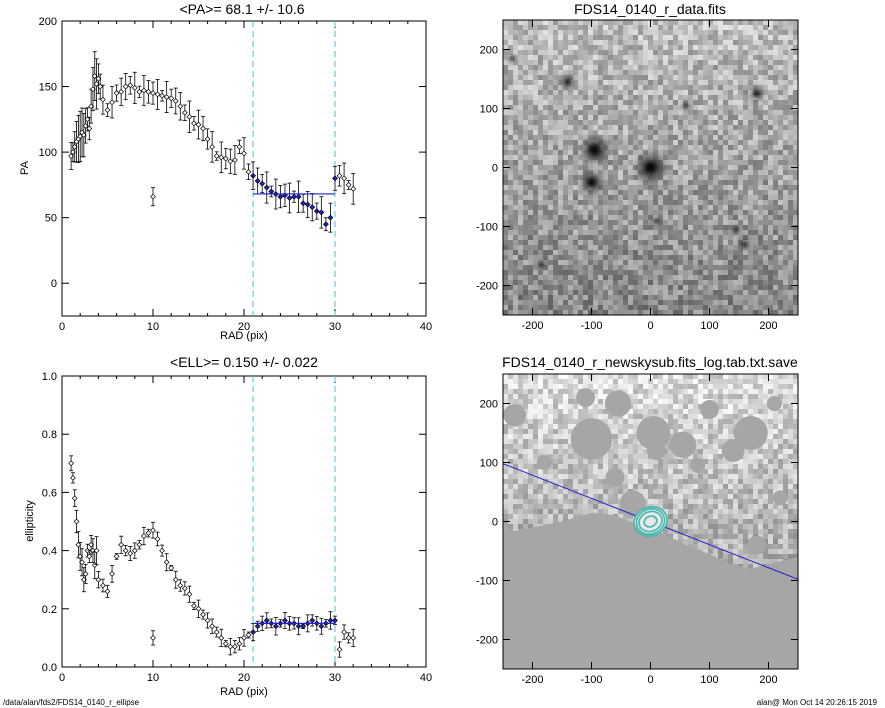  Describe the element at coordinates (48, 22) in the screenshot. I see `pa-ytick-label: 200` at that location.